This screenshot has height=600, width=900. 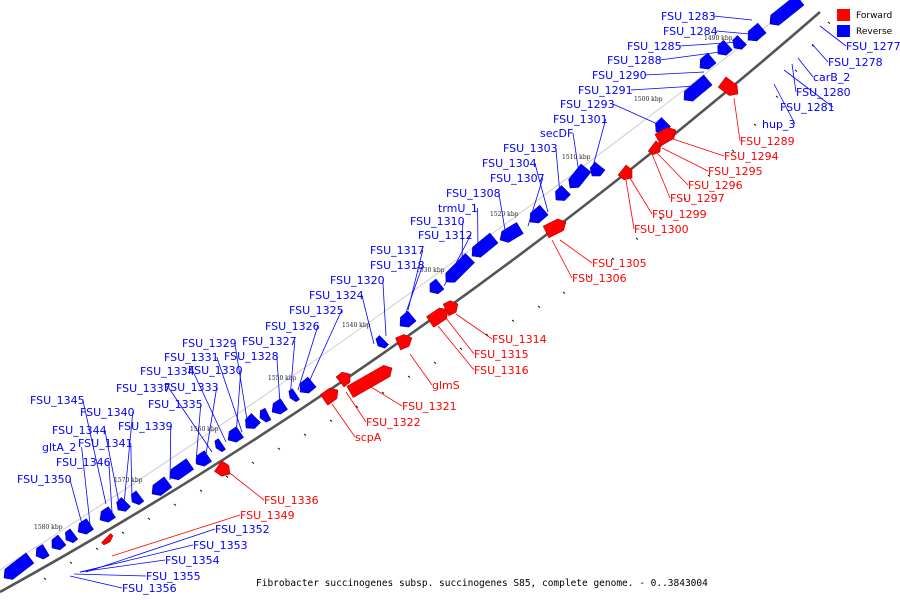 I want to click on reverse-gene-label: FSU_1331, so click(x=191, y=357).